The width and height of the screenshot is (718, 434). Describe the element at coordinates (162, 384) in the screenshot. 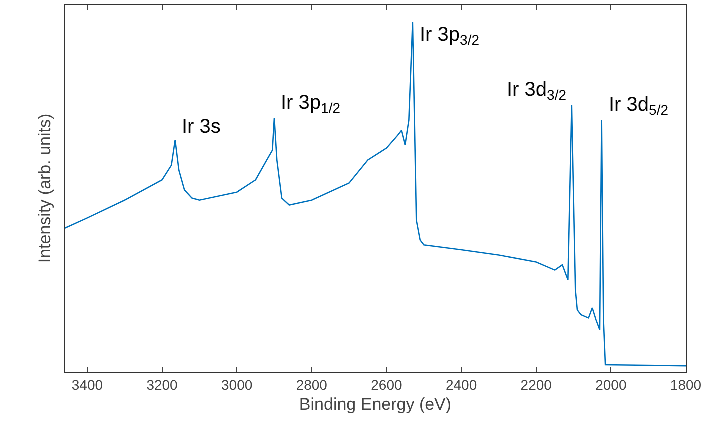

I see `x-tick-label: 3200` at that location.